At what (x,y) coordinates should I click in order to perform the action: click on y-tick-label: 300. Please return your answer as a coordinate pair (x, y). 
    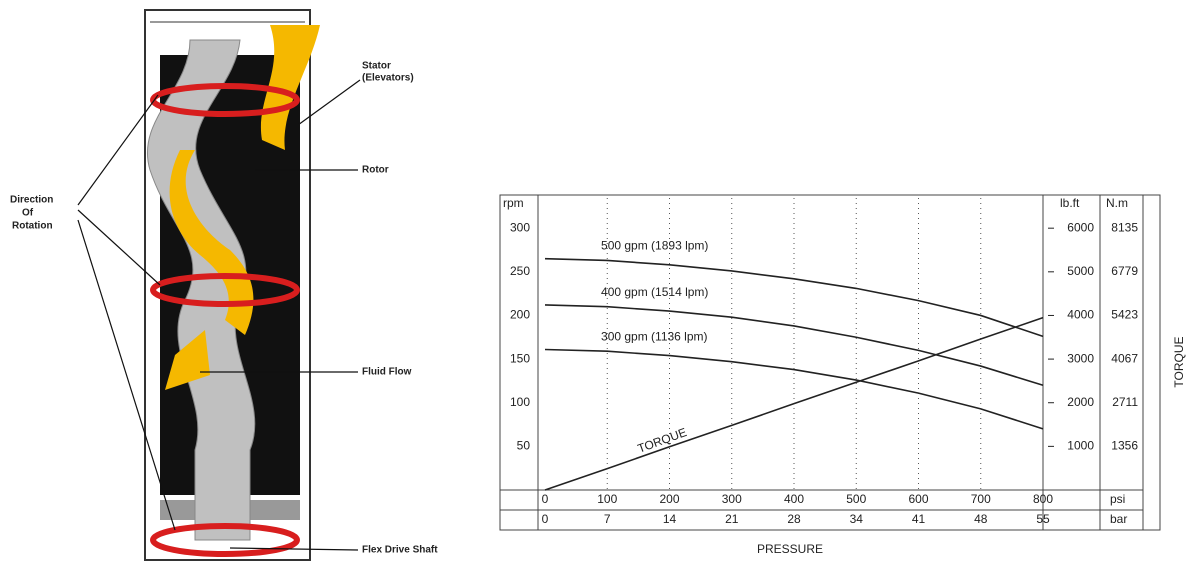
    Looking at the image, I should click on (520, 227).